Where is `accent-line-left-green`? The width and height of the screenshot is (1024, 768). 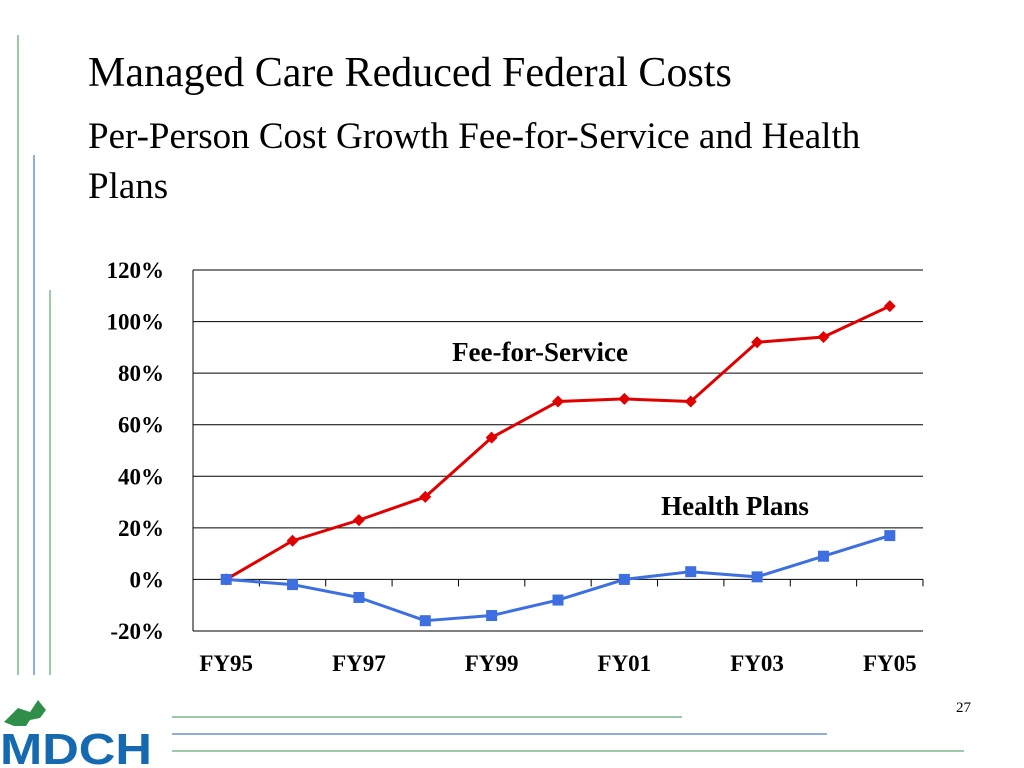 accent-line-left-green is located at coordinates (18, 355).